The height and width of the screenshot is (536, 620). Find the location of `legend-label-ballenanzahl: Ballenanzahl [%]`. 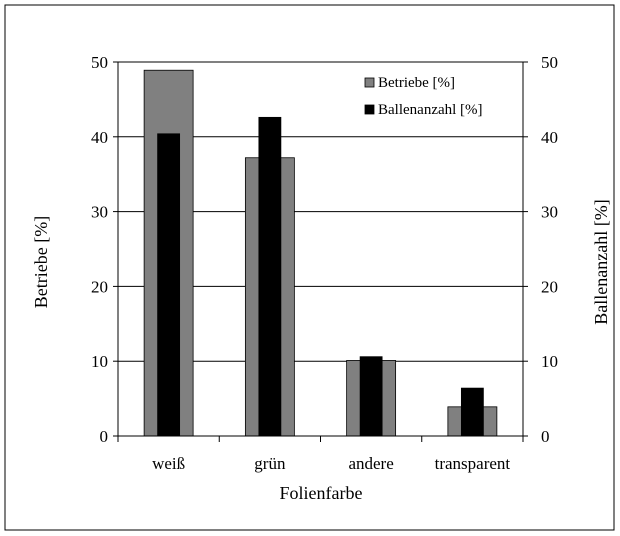

legend-label-ballenanzahl: Ballenanzahl [%] is located at coordinates (430, 110).